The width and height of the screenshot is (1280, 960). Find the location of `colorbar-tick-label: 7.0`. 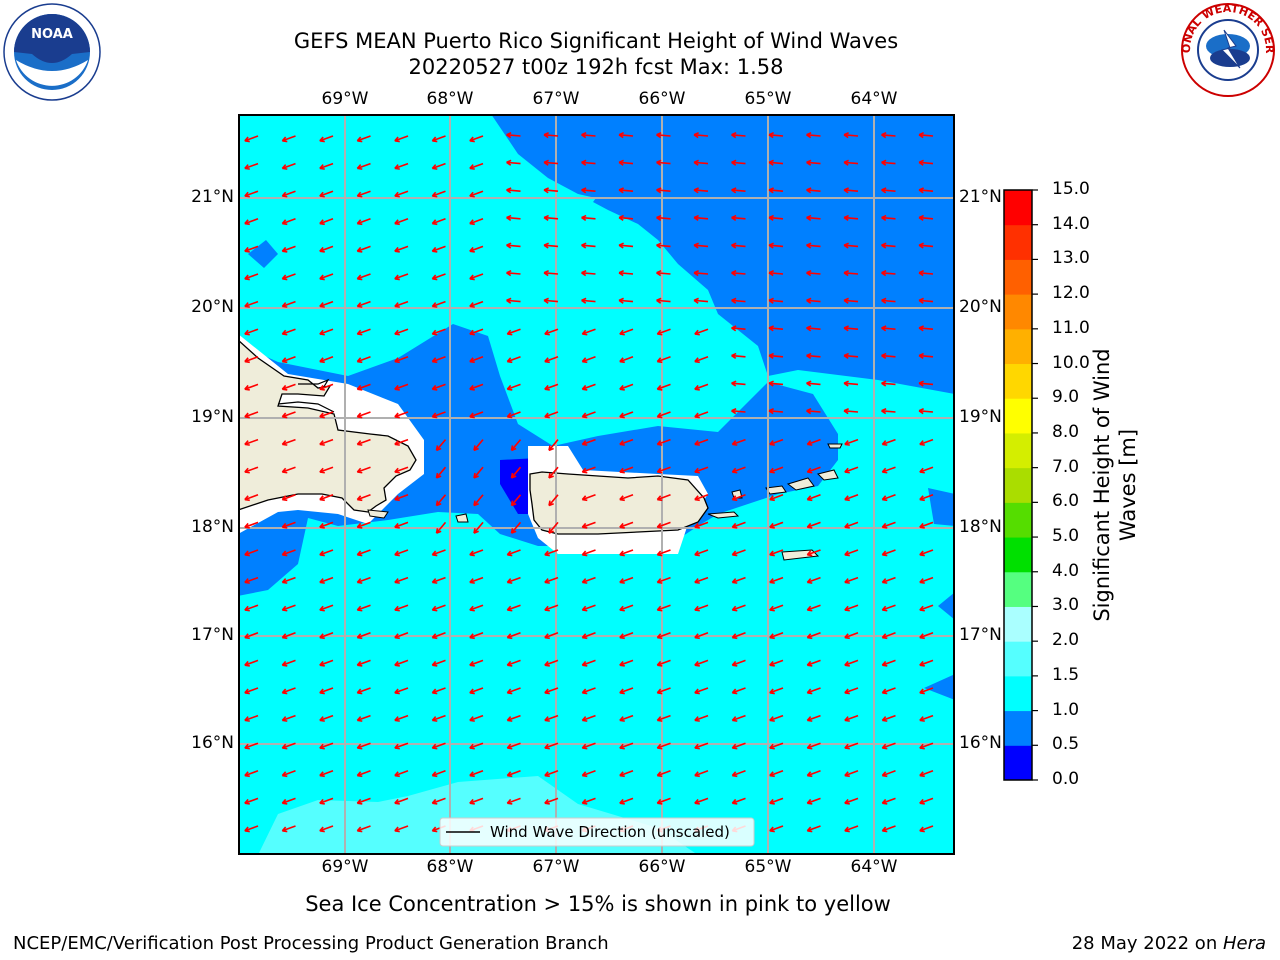

colorbar-tick-label: 7.0 is located at coordinates (1066, 466).